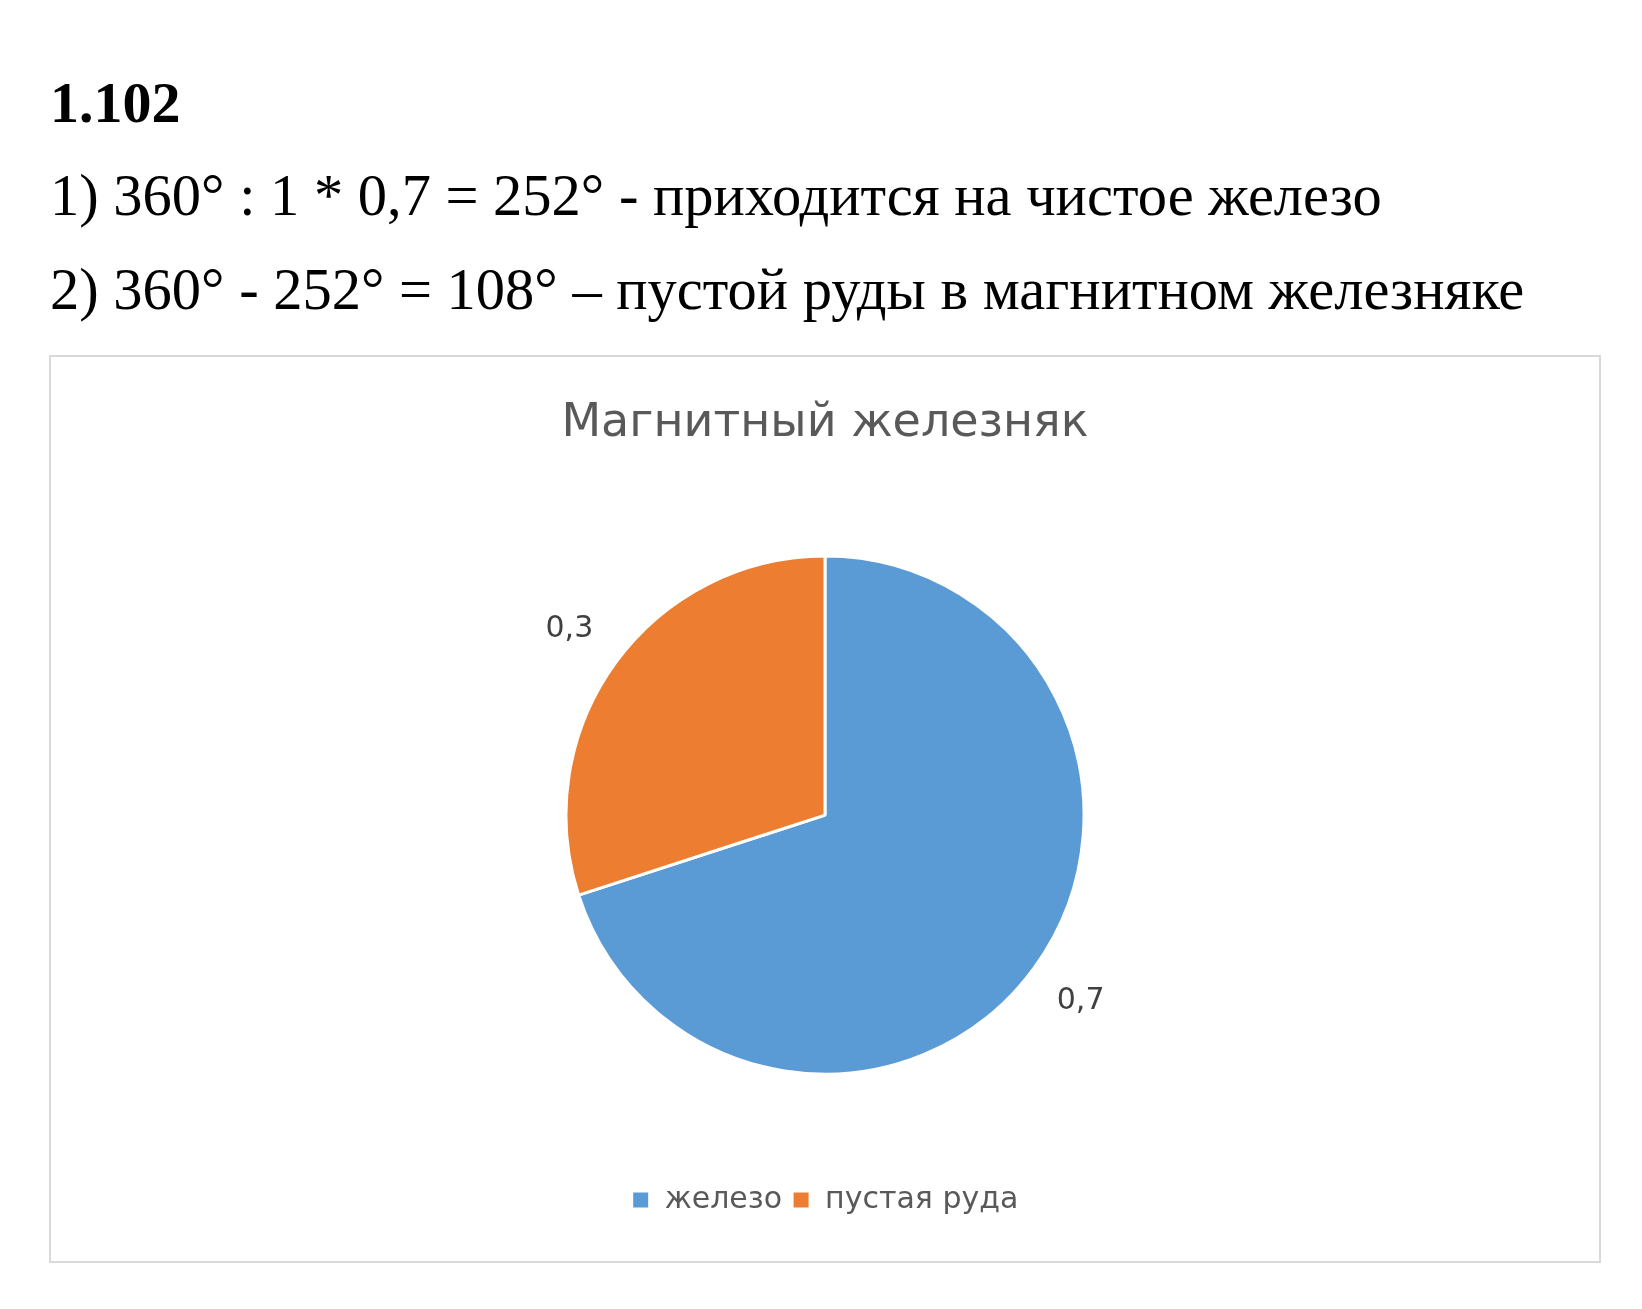 The width and height of the screenshot is (1642, 1309). I want to click on text: 1) 360° : 1 * 0,7 = 252° - приходится на чистое железо, so click(716, 196).